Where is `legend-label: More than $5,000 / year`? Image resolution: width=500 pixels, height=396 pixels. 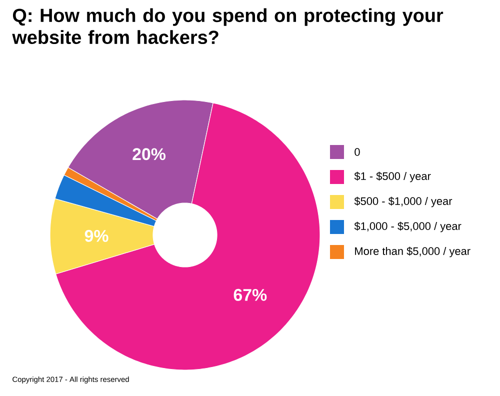
legend-label: More than $5,000 / year is located at coordinates (412, 252).